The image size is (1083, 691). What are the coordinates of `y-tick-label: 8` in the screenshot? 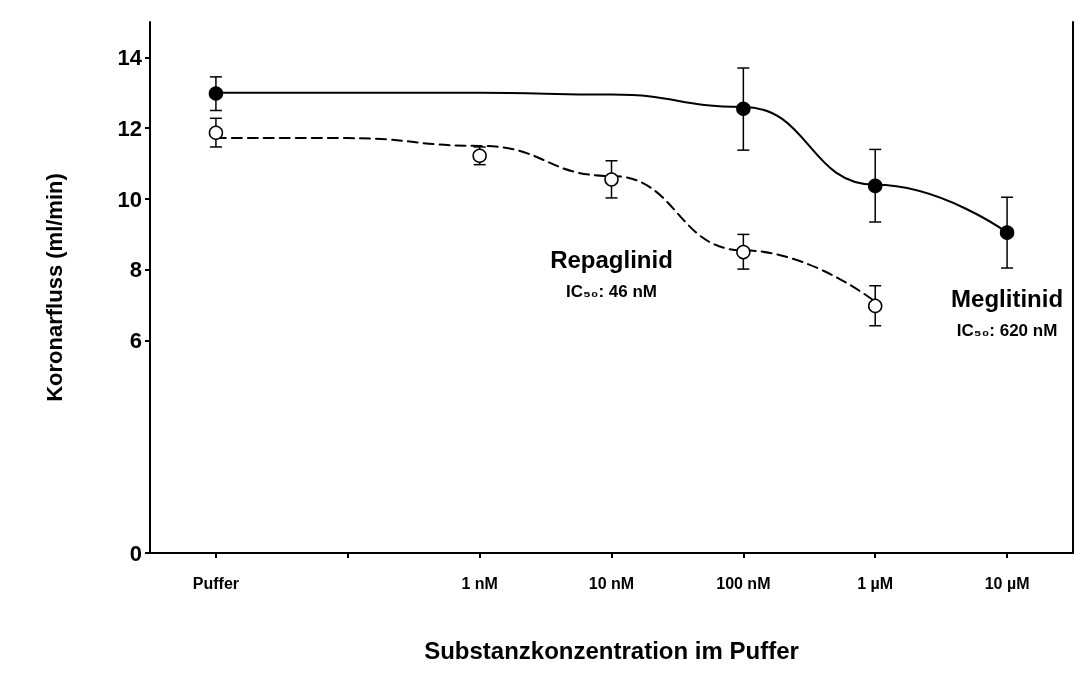 It's located at (135, 270).